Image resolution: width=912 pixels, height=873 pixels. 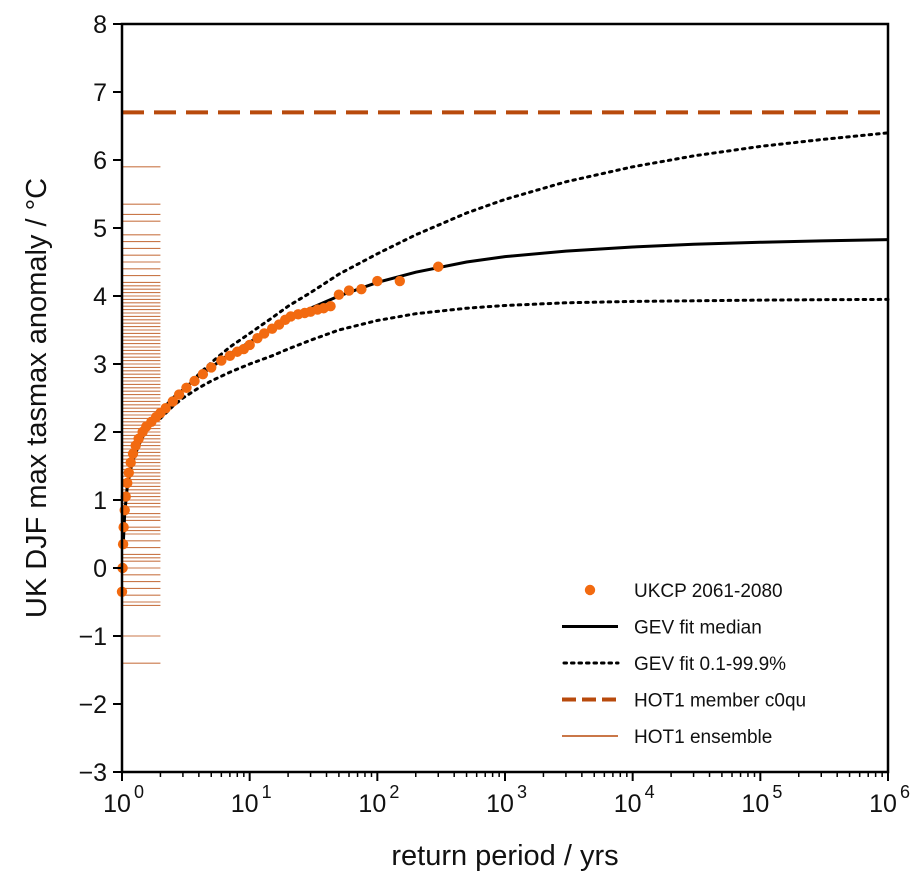 I want to click on y-axis: −3 −2 −1 0 1 2 3 4 5 6 7 8, so click(x=100, y=399).